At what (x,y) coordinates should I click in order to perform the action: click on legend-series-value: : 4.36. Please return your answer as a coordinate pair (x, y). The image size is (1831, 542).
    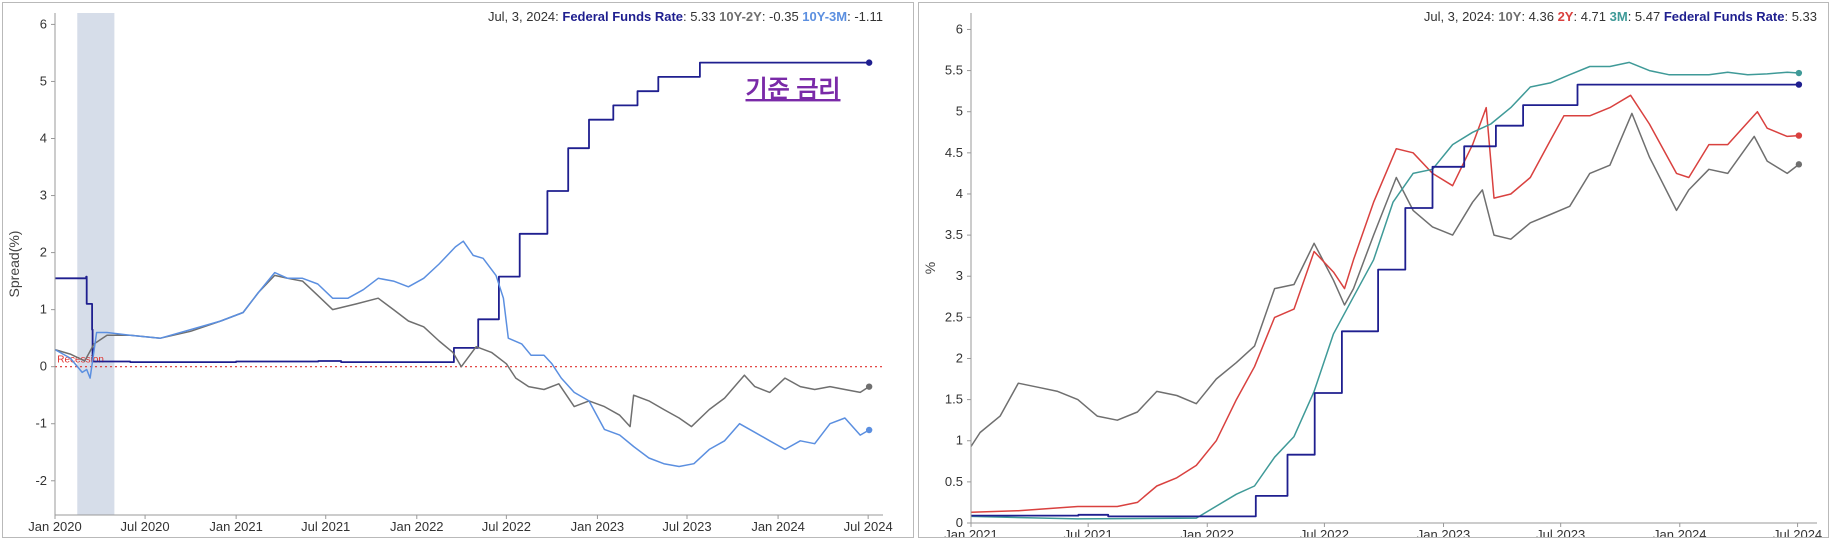
    Looking at the image, I should click on (1539, 16).